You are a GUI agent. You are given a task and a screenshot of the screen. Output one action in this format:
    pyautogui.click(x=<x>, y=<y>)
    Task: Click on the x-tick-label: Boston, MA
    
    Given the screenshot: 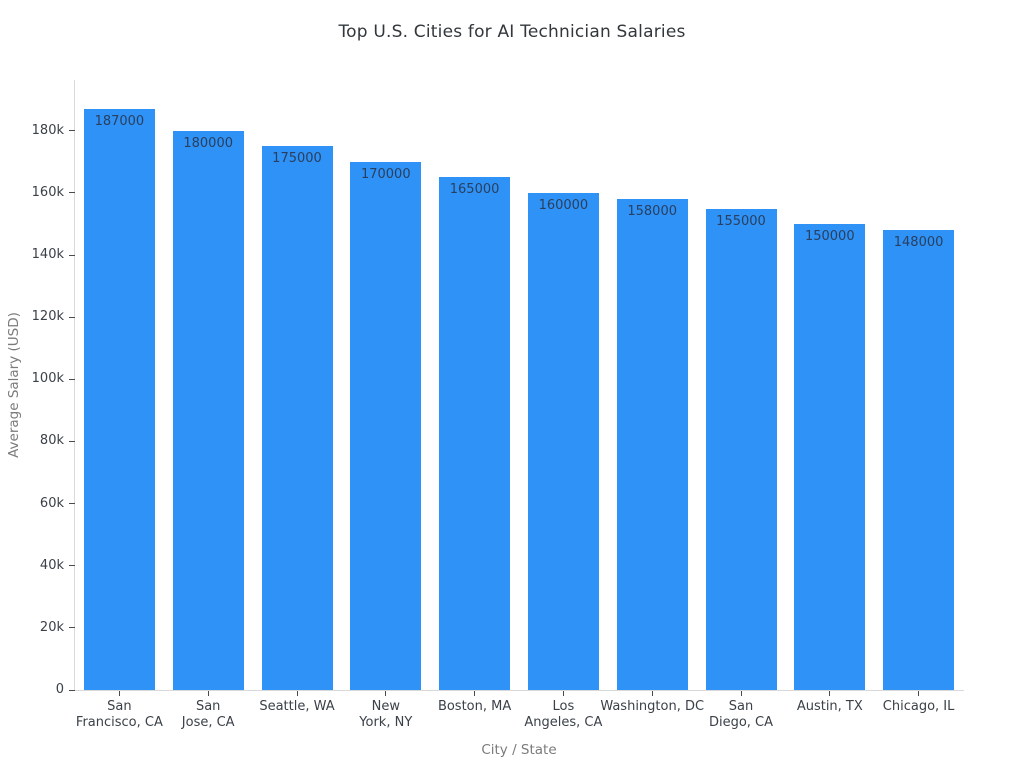 What is the action you would take?
    pyautogui.click(x=474, y=706)
    